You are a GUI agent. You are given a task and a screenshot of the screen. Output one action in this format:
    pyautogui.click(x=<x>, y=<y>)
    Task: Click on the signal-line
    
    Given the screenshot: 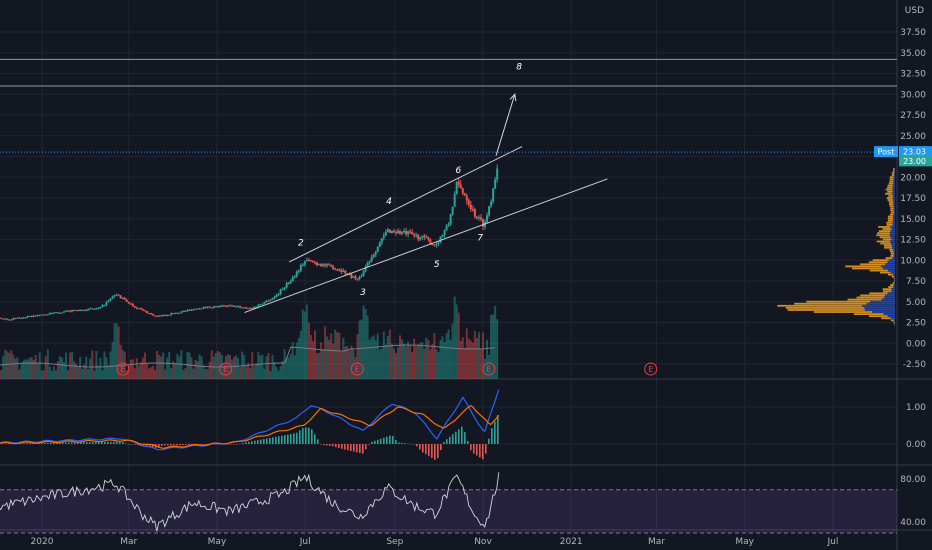 What is the action you would take?
    pyautogui.click(x=250, y=426)
    